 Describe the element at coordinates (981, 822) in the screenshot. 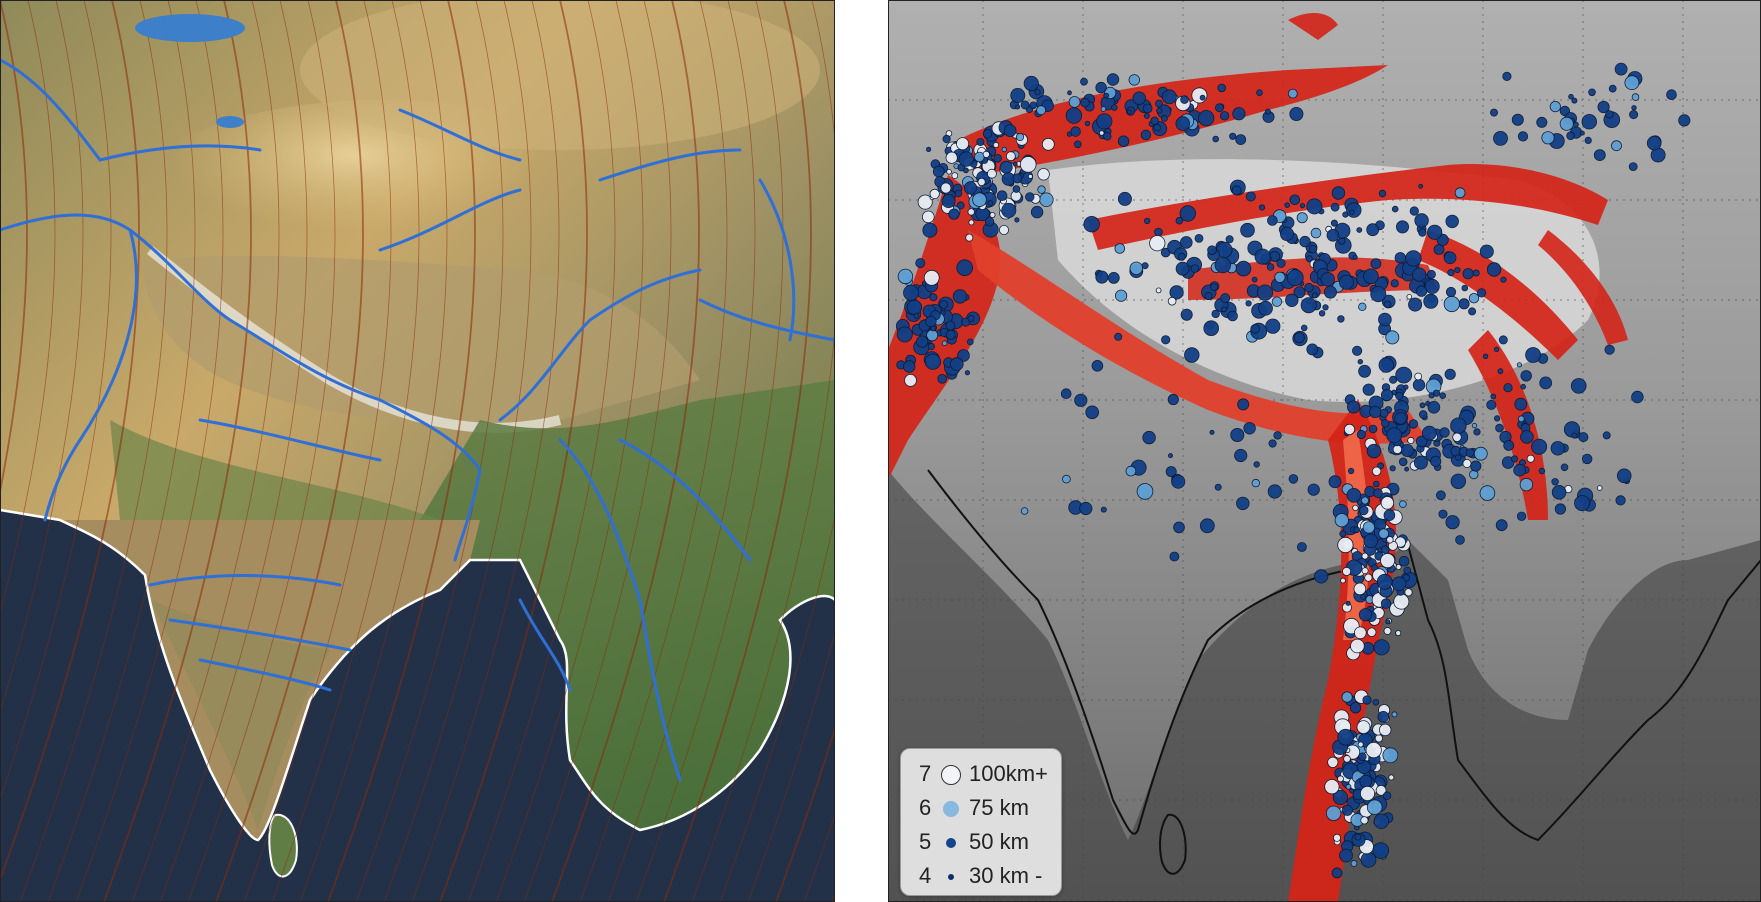

I see `magnitude-depth-legend: 7 100km+ 6 75 km 5 50 km 4 30 km -` at that location.